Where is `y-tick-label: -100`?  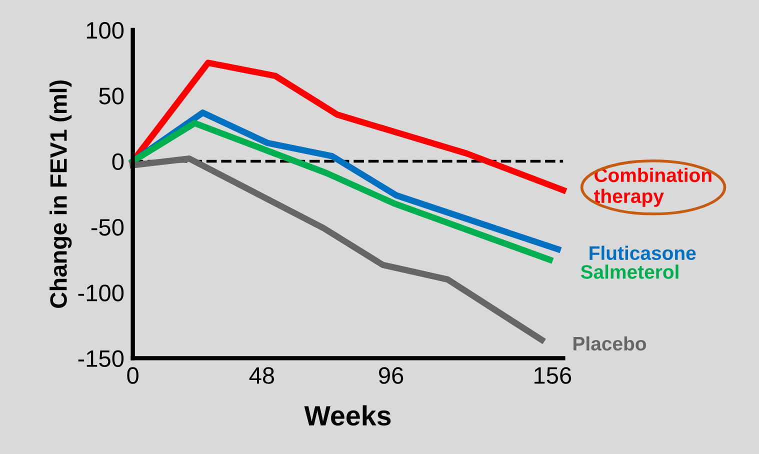
y-tick-label: -100 is located at coordinates (101, 293).